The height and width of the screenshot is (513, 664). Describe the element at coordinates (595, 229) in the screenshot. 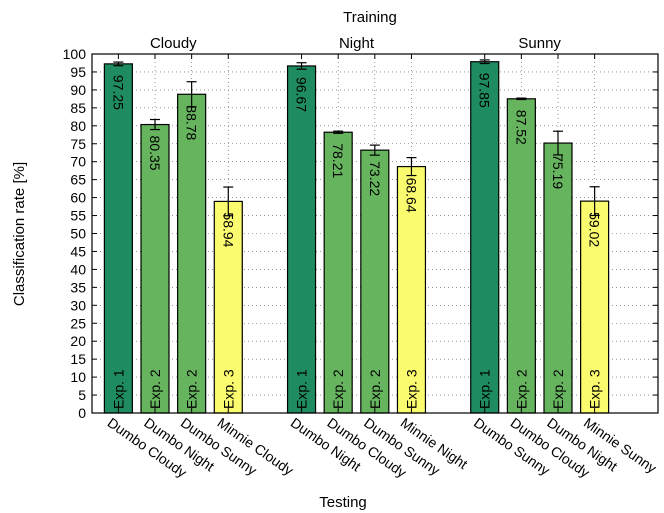

I see `value-label: 59.02` at that location.